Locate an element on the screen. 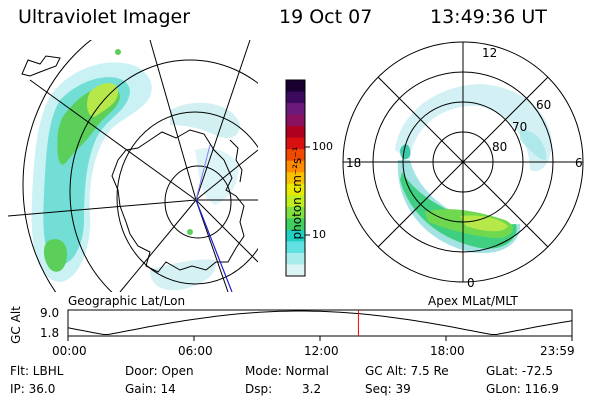  south-america-coastline is located at coordinates (41, 66).